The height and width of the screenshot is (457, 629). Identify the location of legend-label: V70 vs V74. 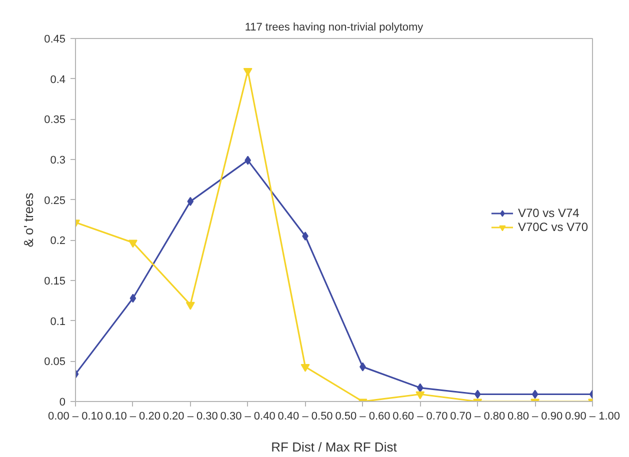
(549, 213).